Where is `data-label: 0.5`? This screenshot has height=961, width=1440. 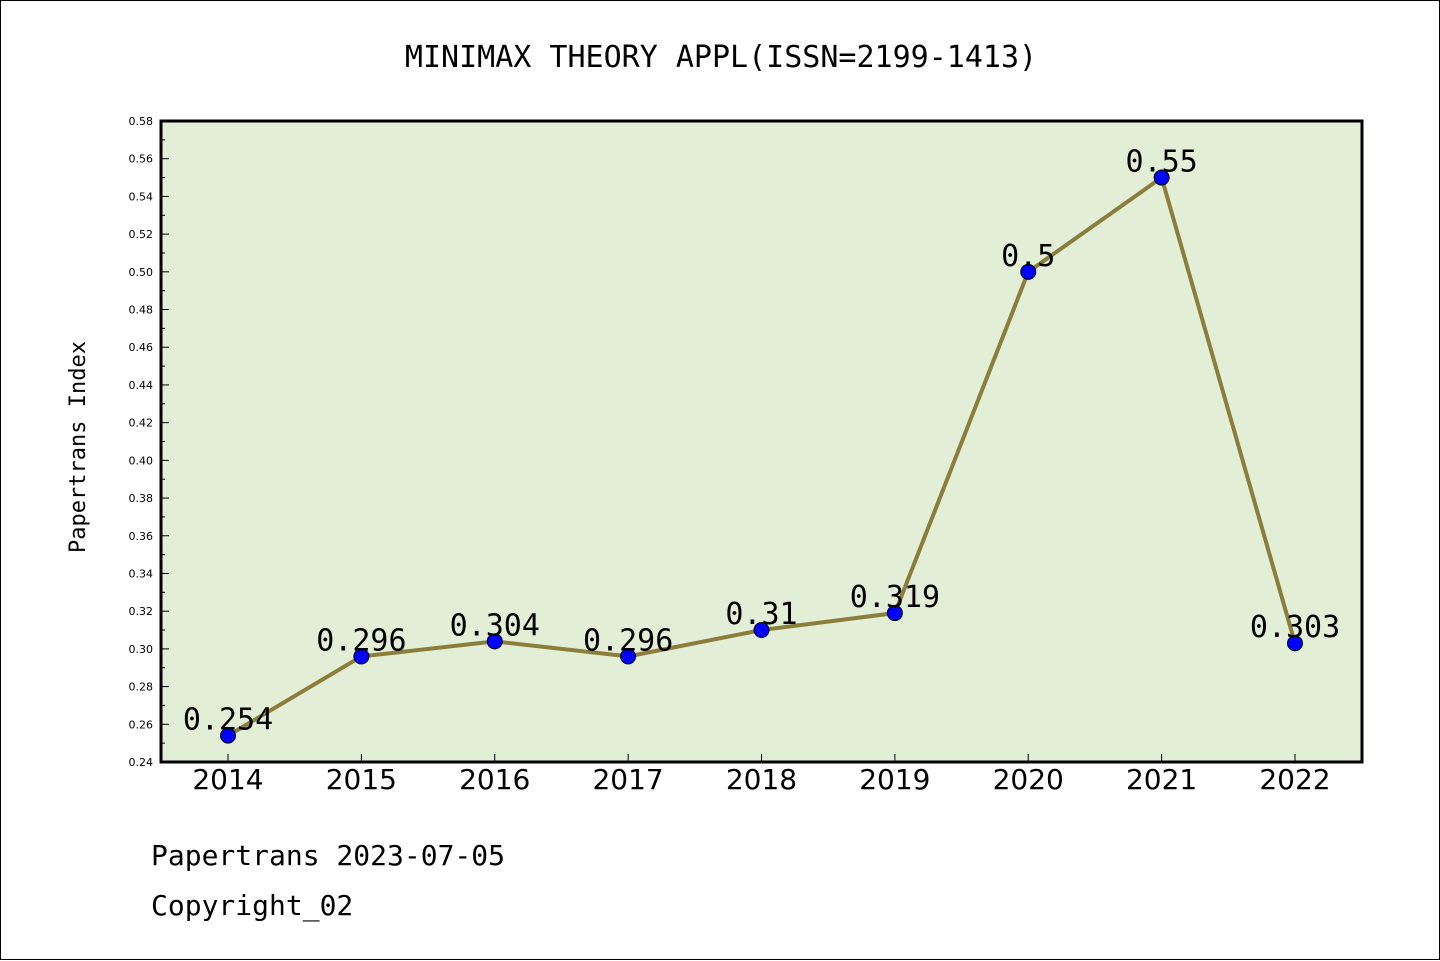 data-label: 0.5 is located at coordinates (1028, 256).